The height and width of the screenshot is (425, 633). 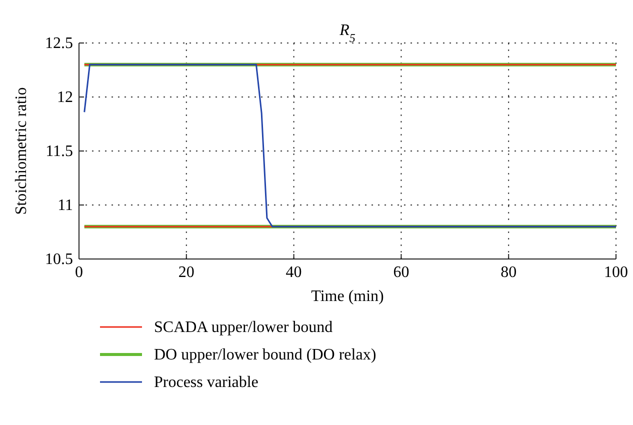 I want to click on x-axis-title: Time (min), so click(x=347, y=296).